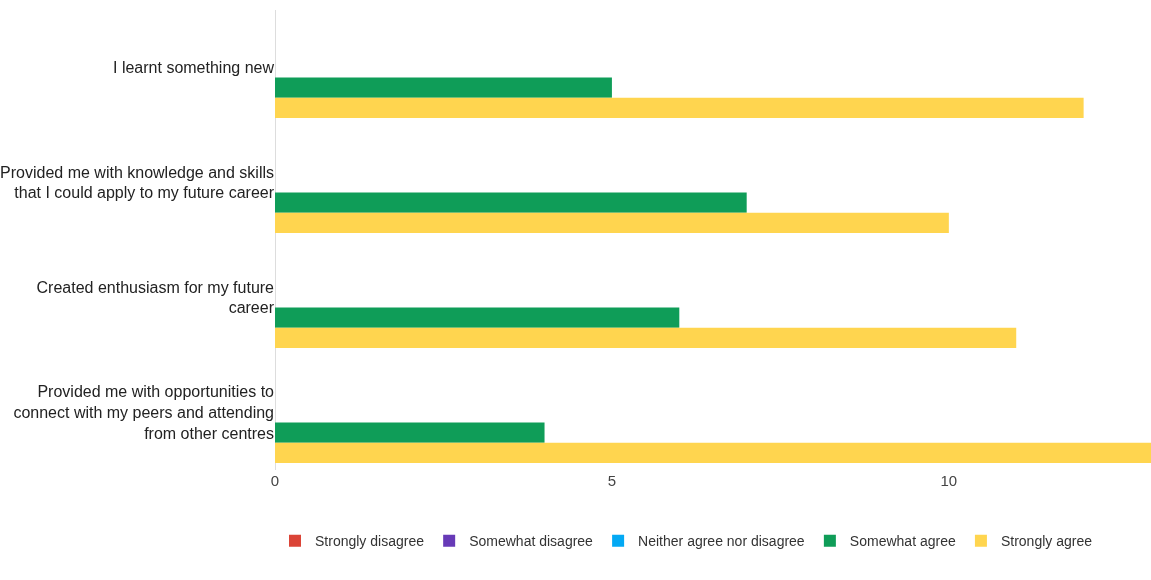 The height and width of the screenshot is (580, 1151). I want to click on y-tick-label: Provided me with opportunities to connect with my peers and attending from other centres, so click(144, 412).